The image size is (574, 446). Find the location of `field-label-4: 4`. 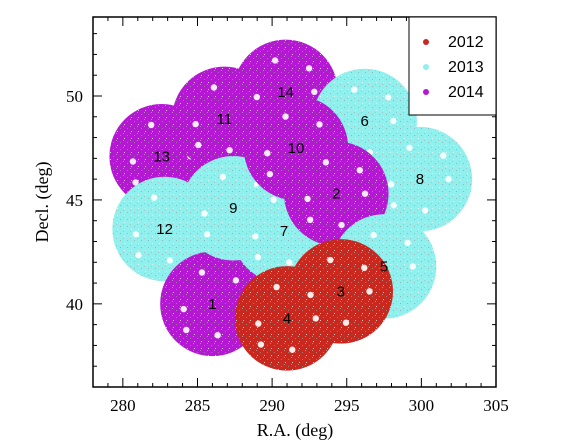

field-label-4: 4 is located at coordinates (287, 318).